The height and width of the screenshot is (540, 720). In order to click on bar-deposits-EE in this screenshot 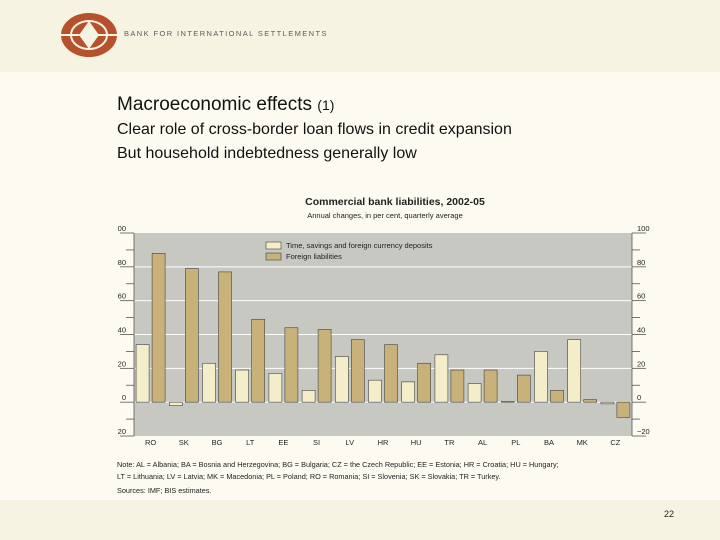, I will do `click(275, 388)`.